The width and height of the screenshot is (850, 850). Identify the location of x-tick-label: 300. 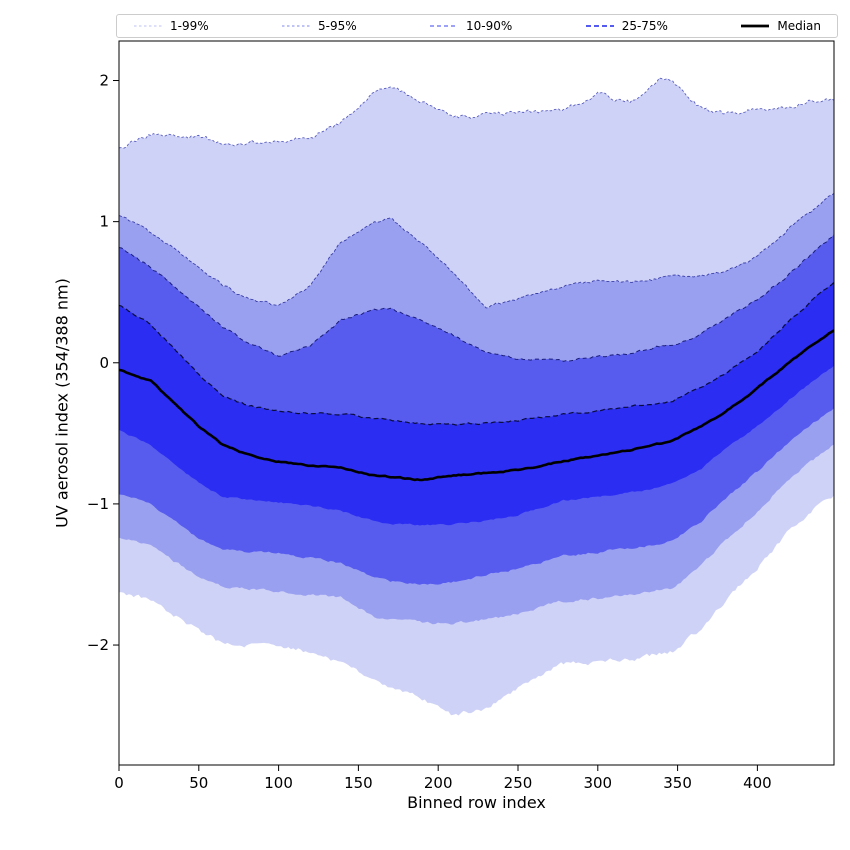
(597, 783).